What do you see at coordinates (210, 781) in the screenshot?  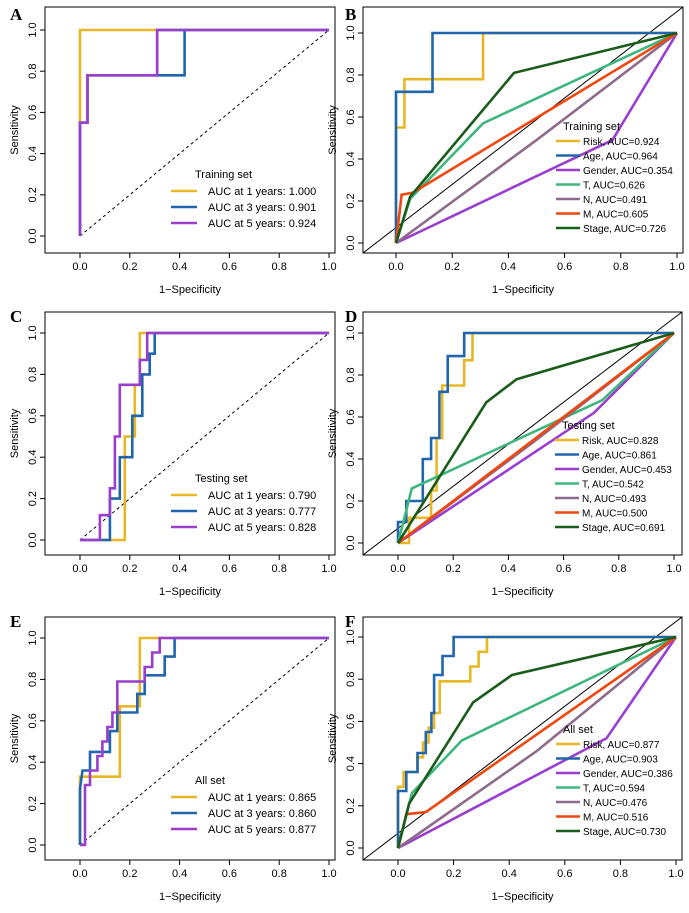 I see `legend-title: All set` at bounding box center [210, 781].